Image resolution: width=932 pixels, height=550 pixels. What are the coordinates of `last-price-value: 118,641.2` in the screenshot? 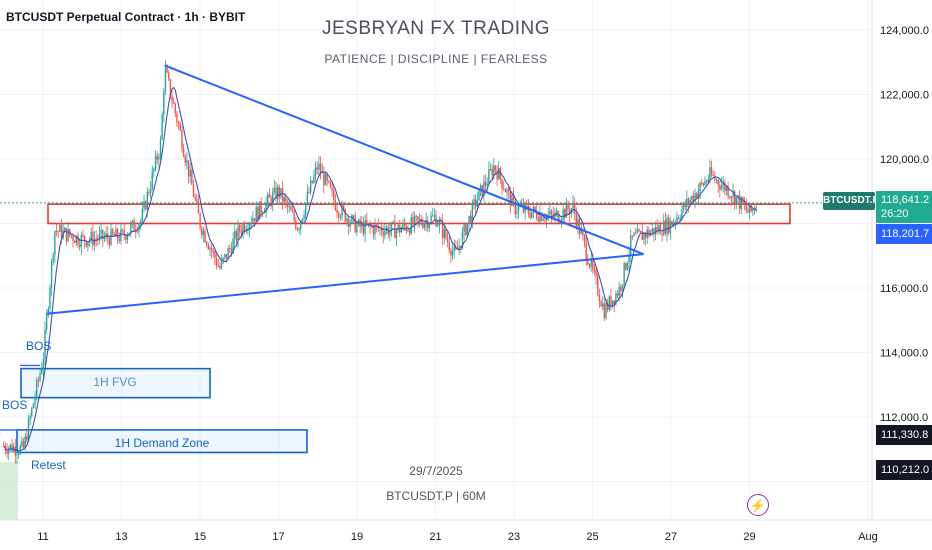 It's located at (905, 200).